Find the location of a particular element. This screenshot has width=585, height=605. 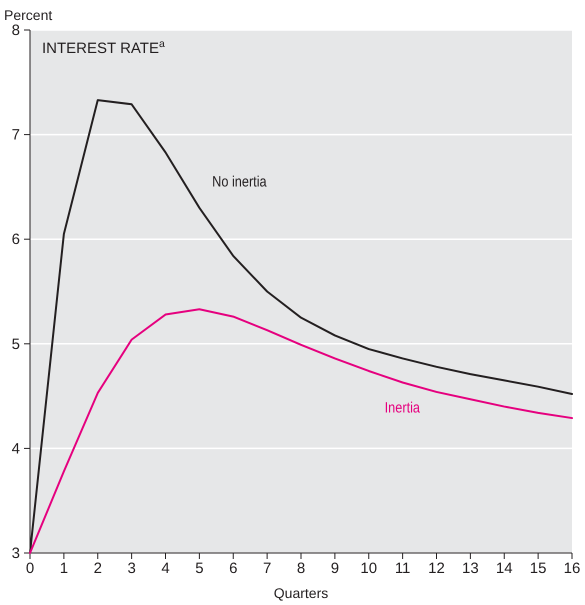

x-tick-label: 14 is located at coordinates (504, 568).